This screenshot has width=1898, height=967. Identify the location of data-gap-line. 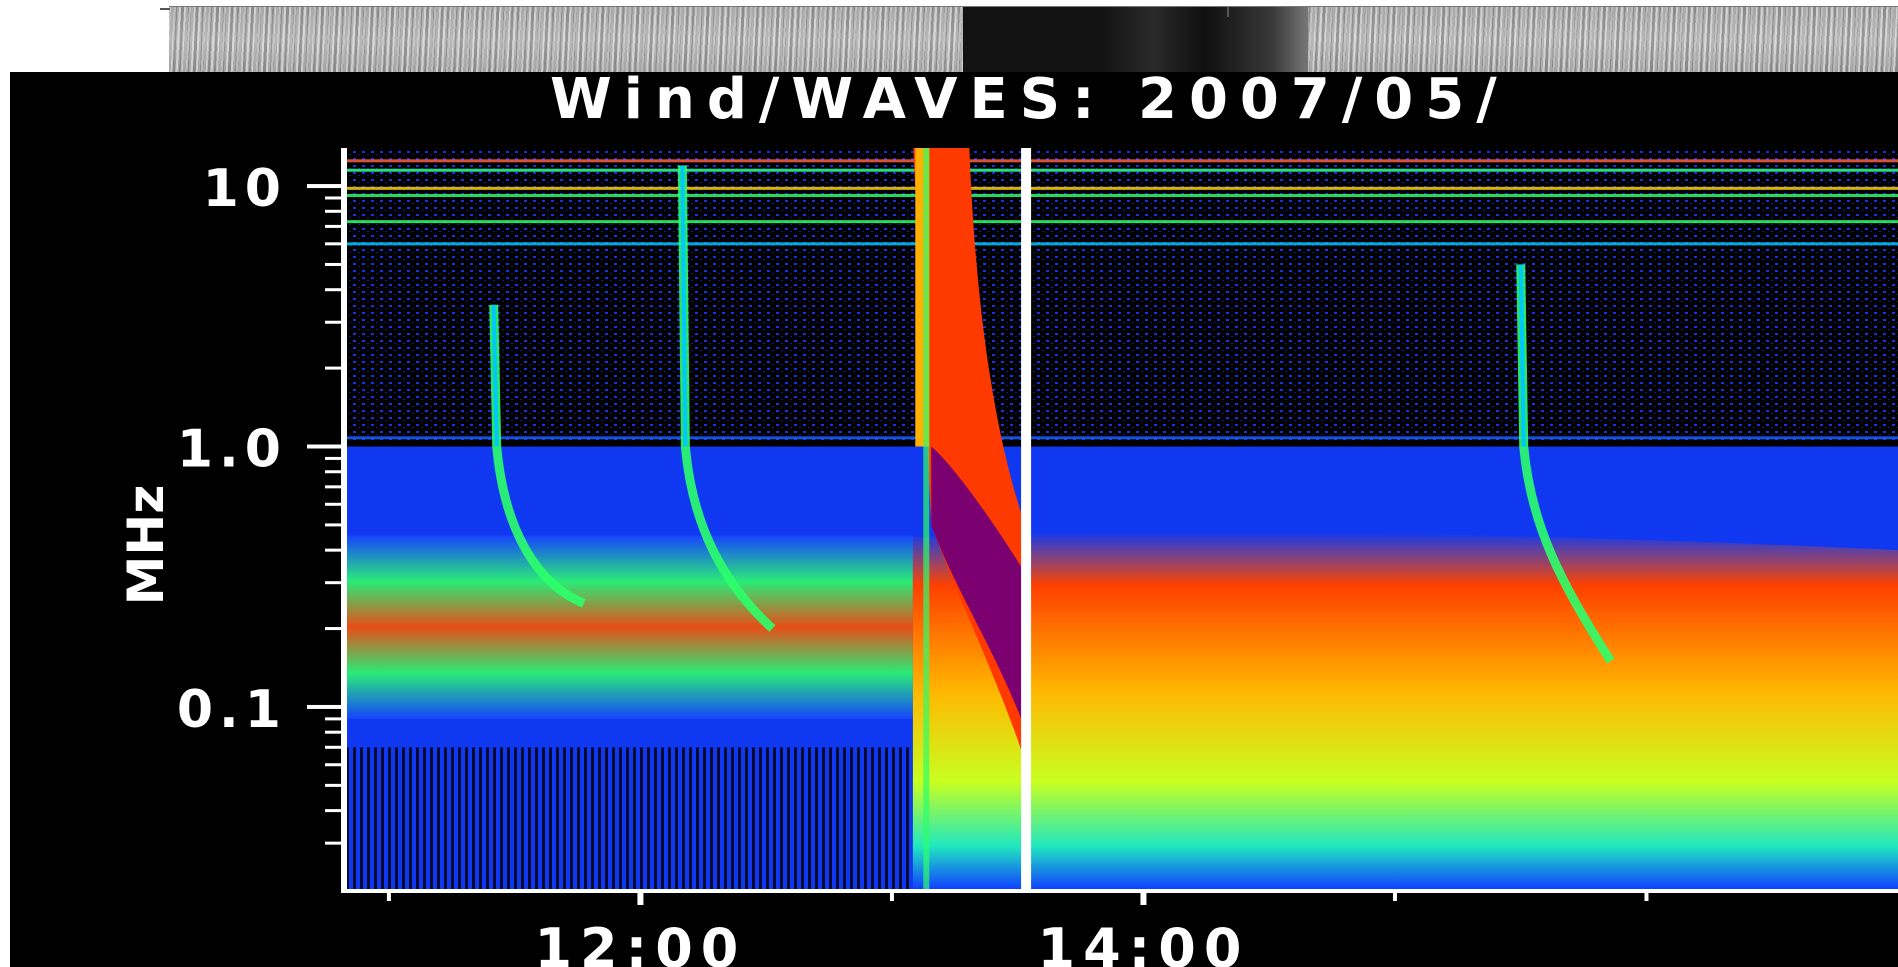
(1026, 518).